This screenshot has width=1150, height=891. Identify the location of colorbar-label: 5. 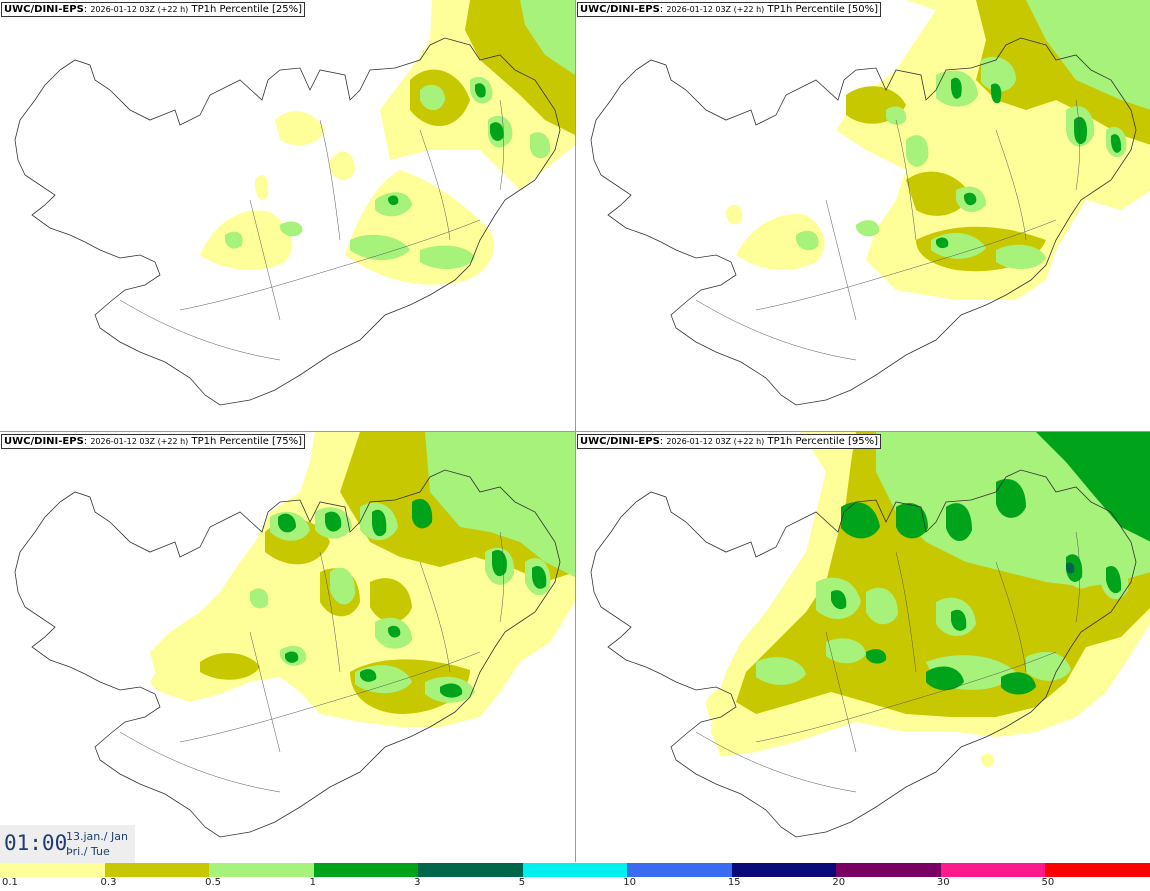
(522, 882).